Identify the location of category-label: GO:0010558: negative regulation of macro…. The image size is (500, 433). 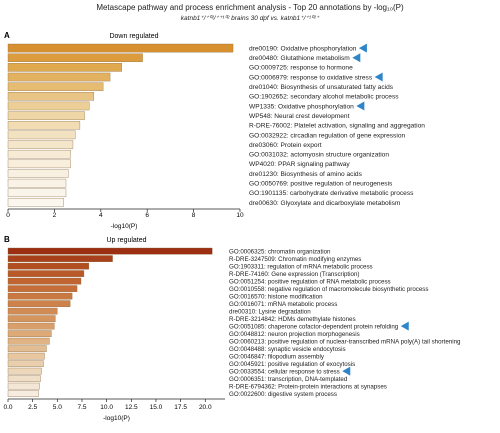
(329, 289).